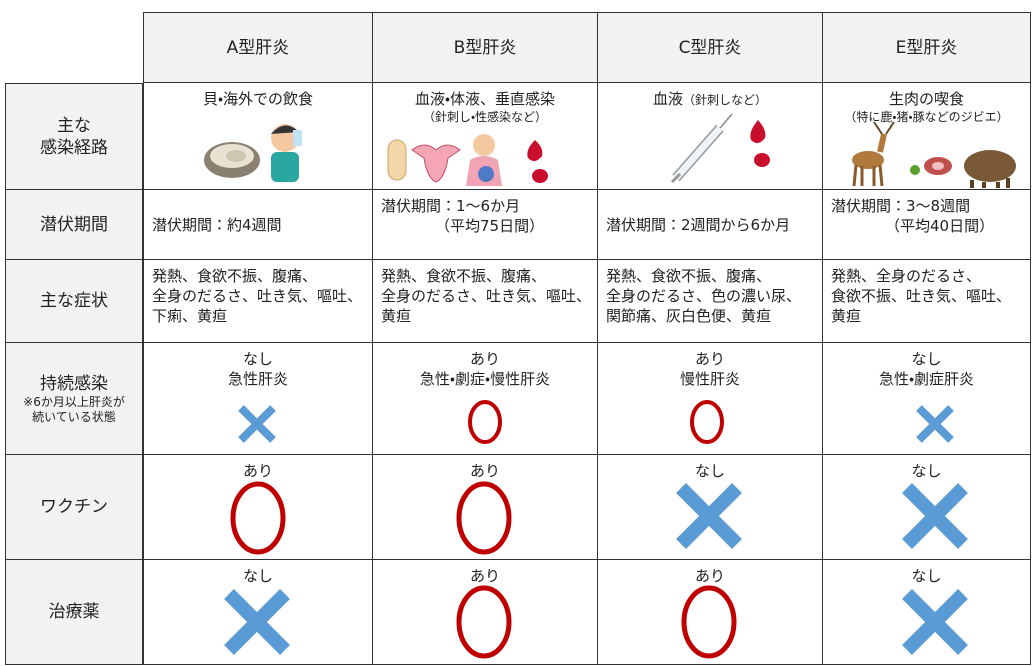  I want to click on table-cell: 血液（針刺しなど）, so click(710, 136).